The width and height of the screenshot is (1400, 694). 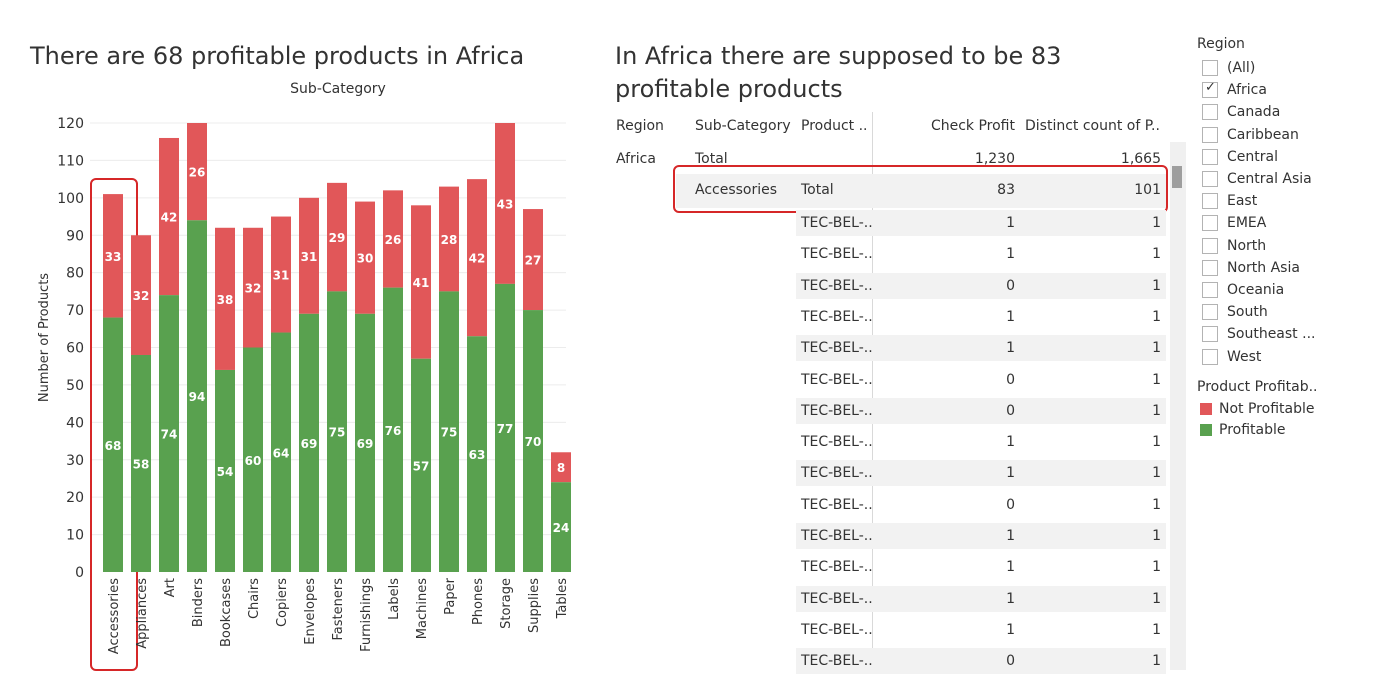 What do you see at coordinates (282, 602) in the screenshot?
I see `x-tick-label: Copiers` at bounding box center [282, 602].